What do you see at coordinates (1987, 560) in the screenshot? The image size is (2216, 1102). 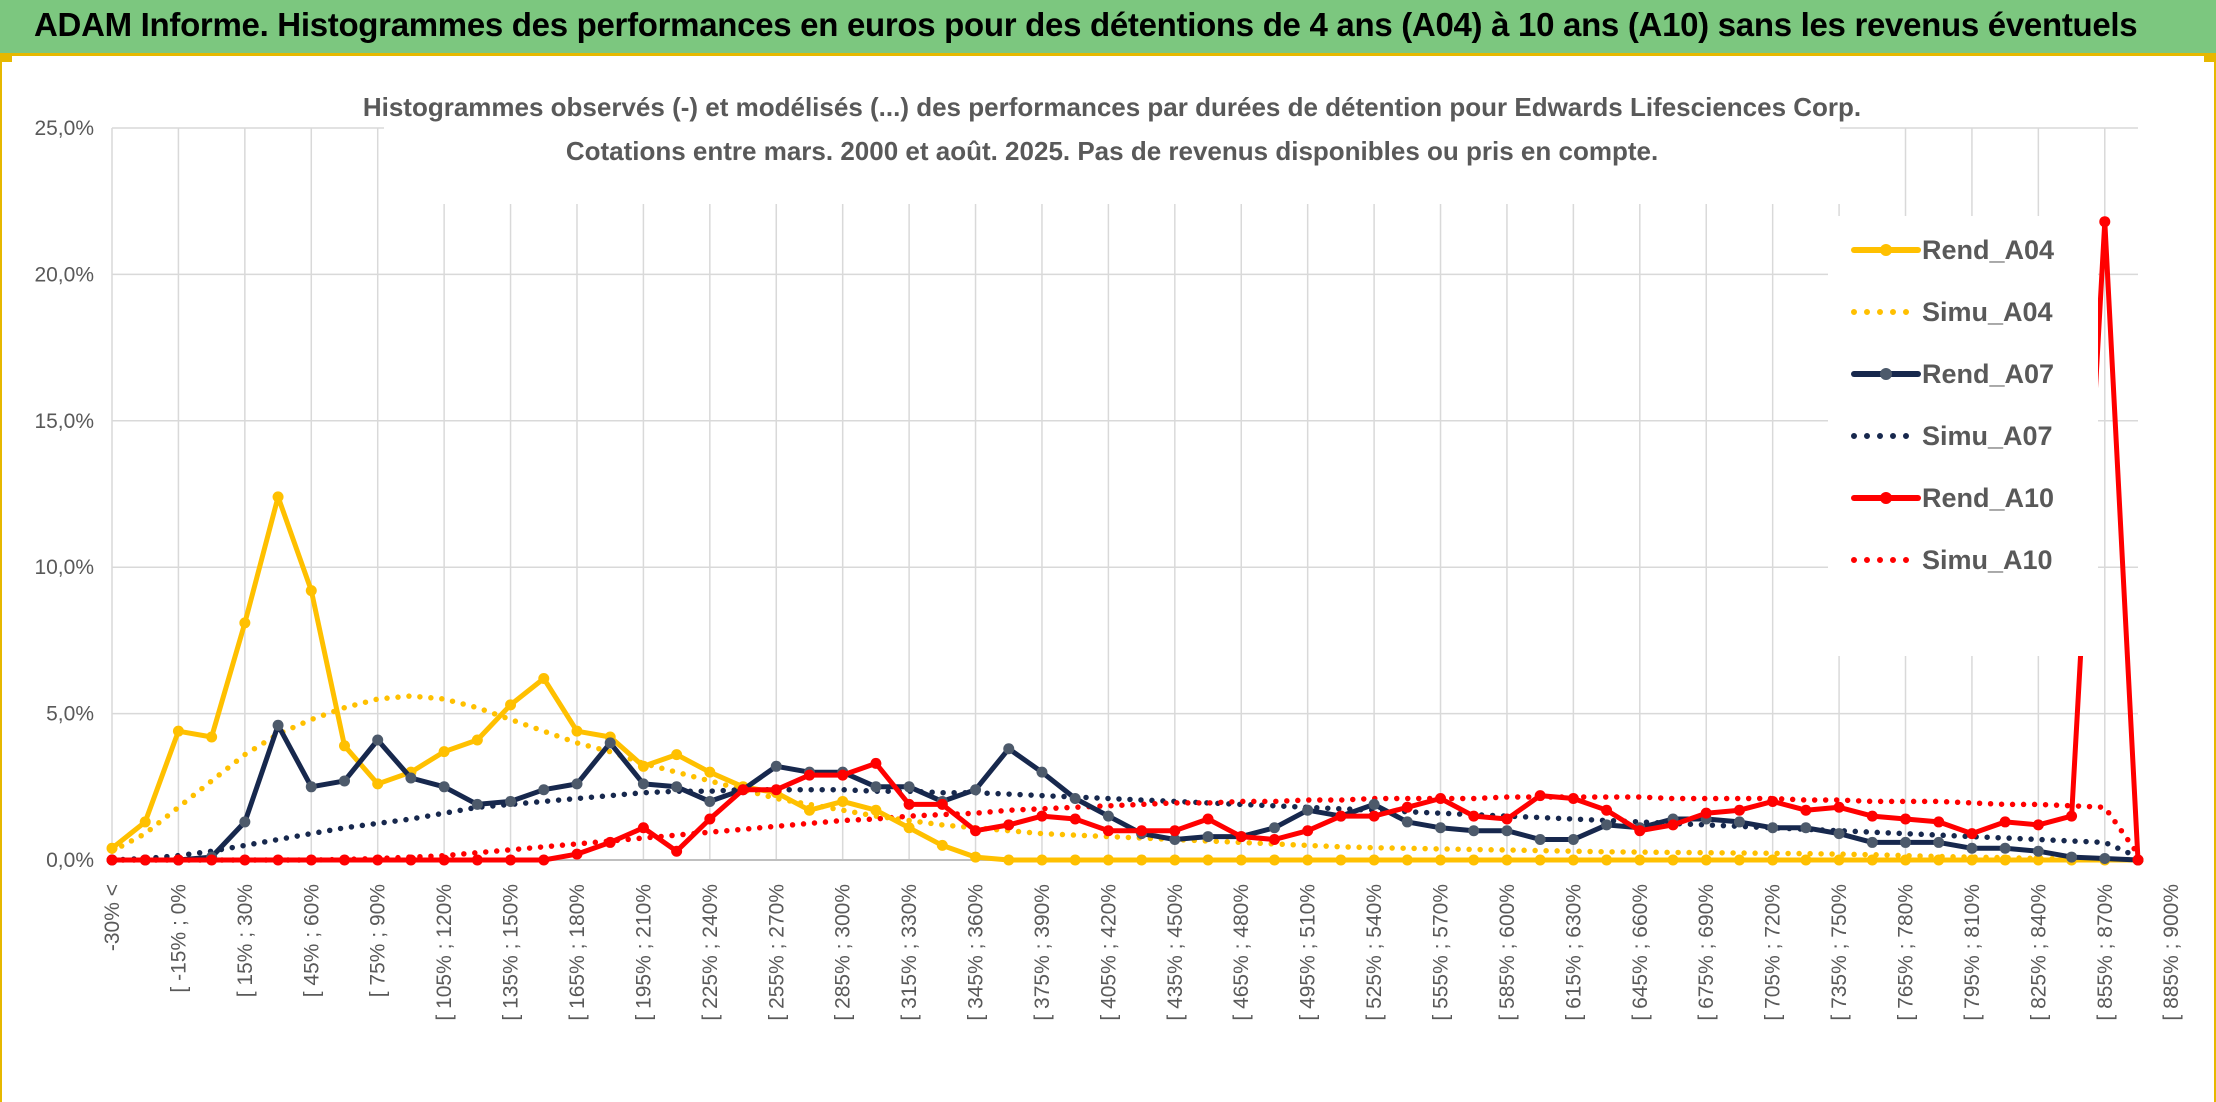 I see `legend-label-simu_a10: Simu_A10` at bounding box center [1987, 560].